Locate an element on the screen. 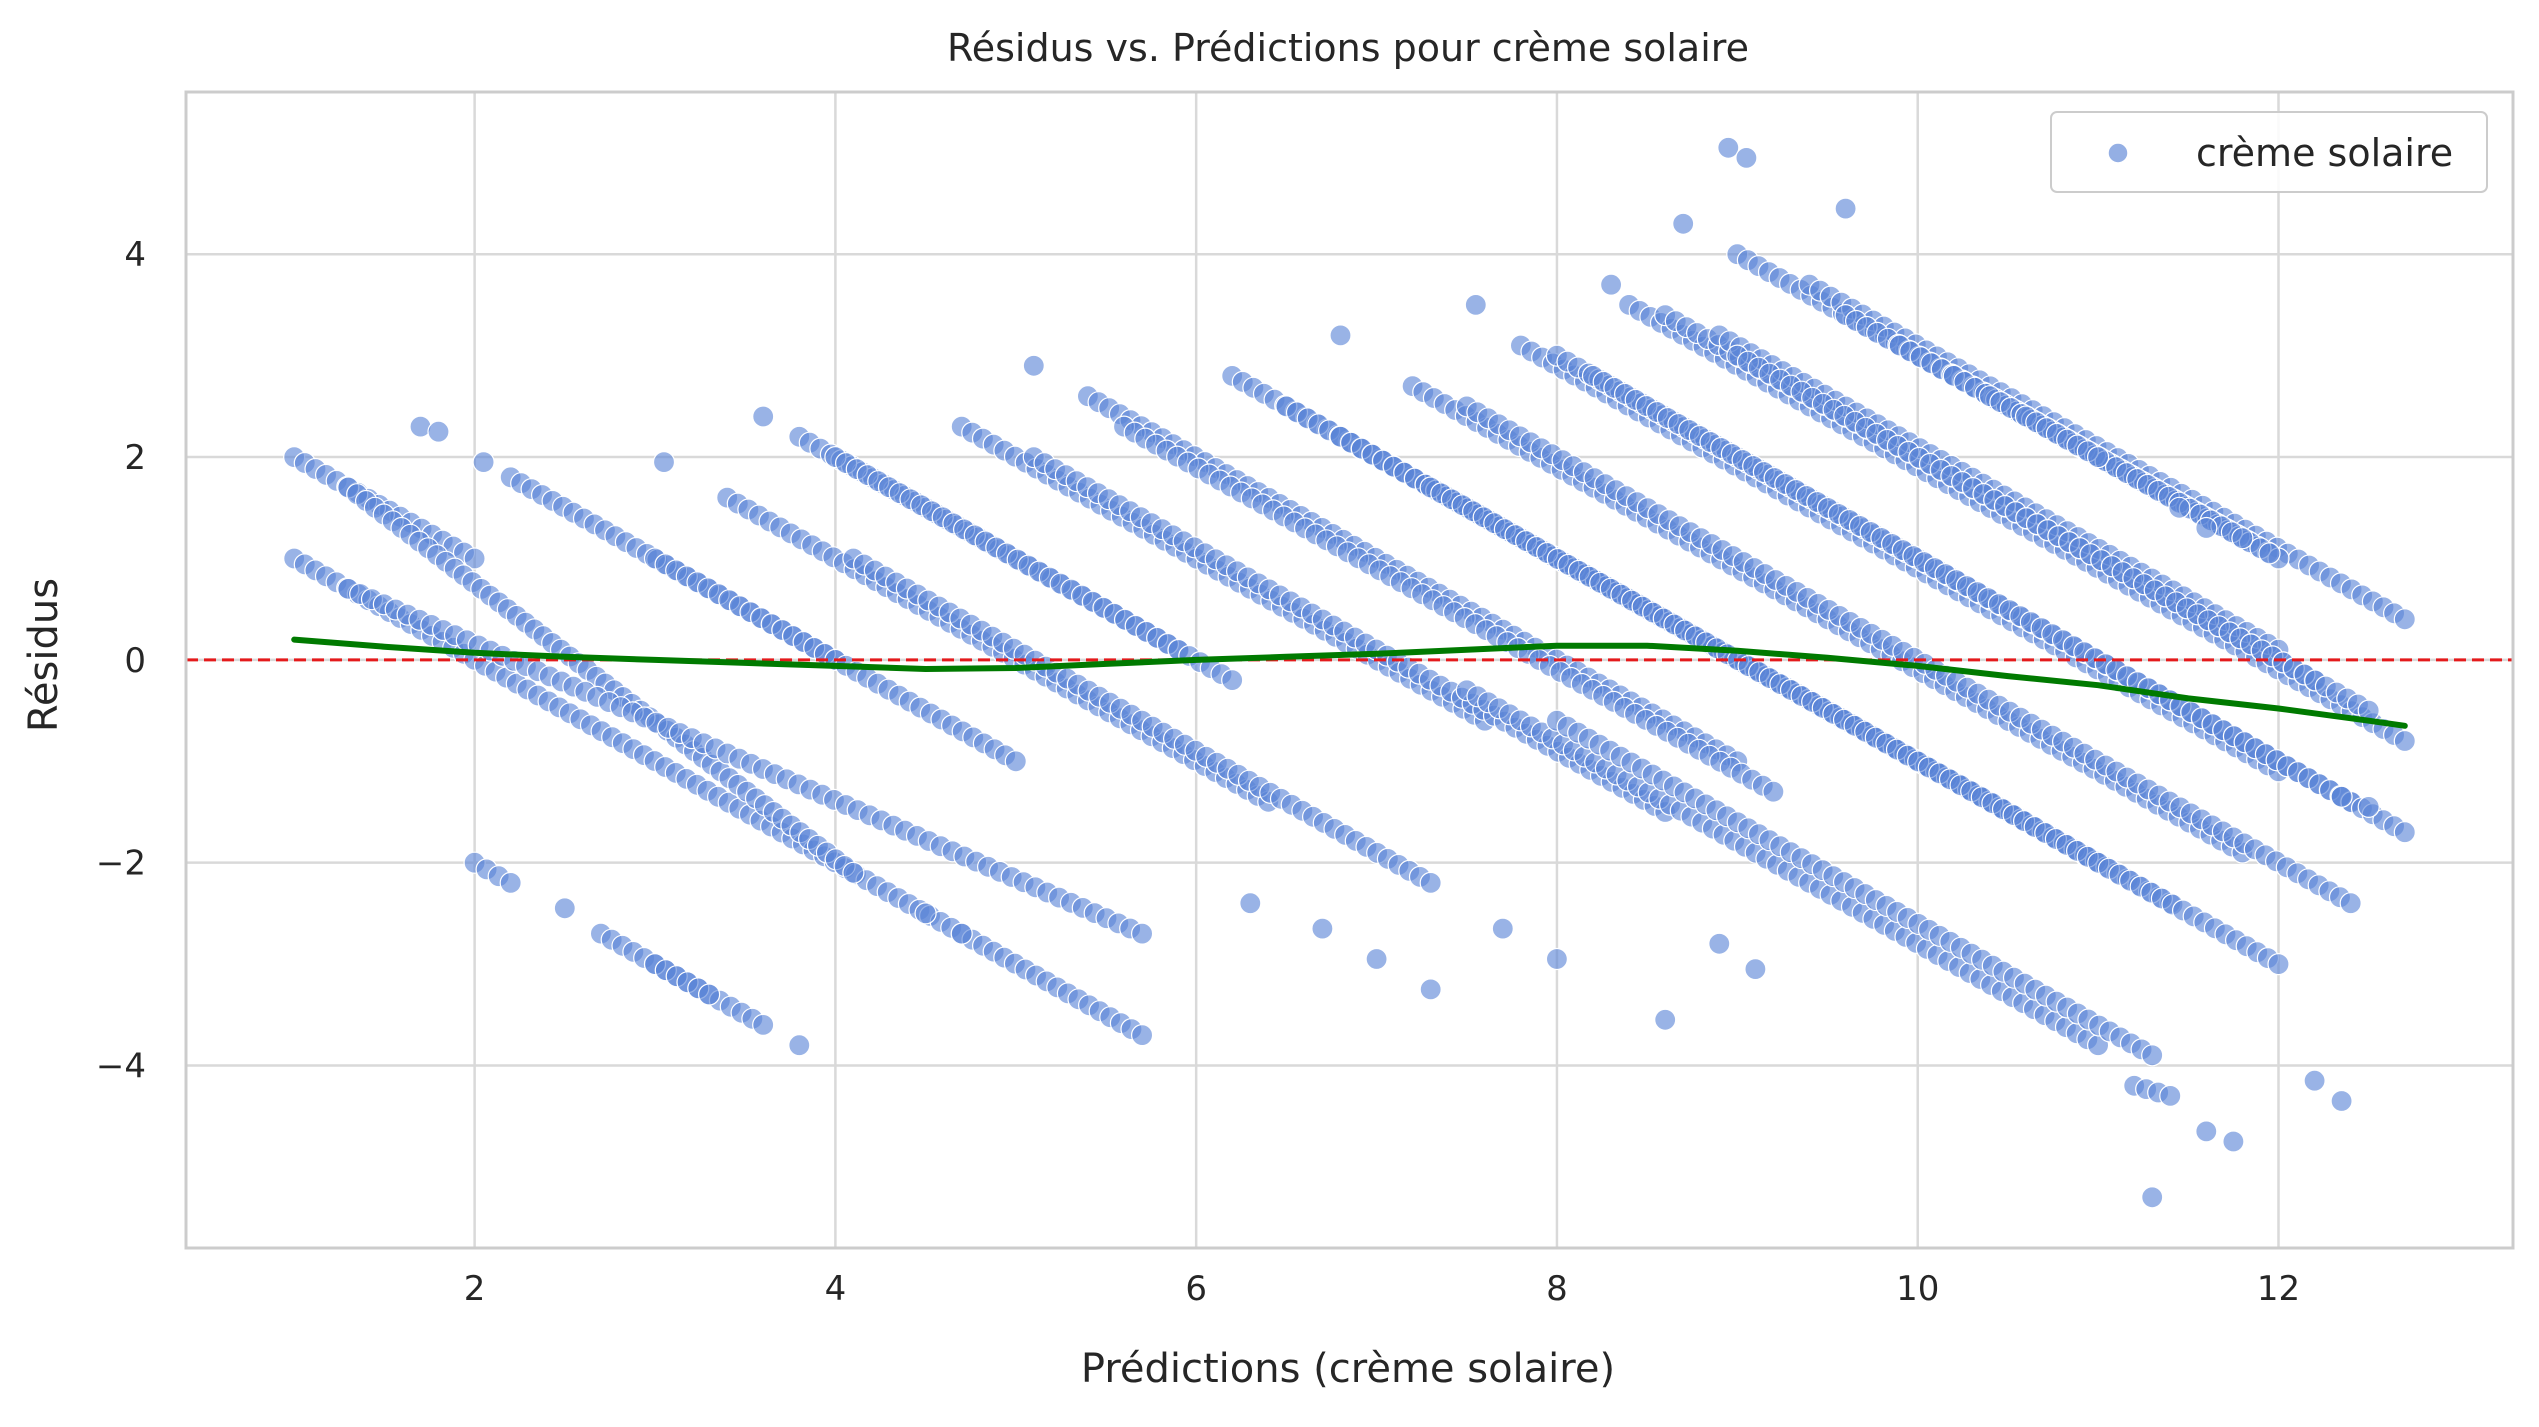 The image size is (2539, 1427). legend: crème solaire is located at coordinates (2269, 152).